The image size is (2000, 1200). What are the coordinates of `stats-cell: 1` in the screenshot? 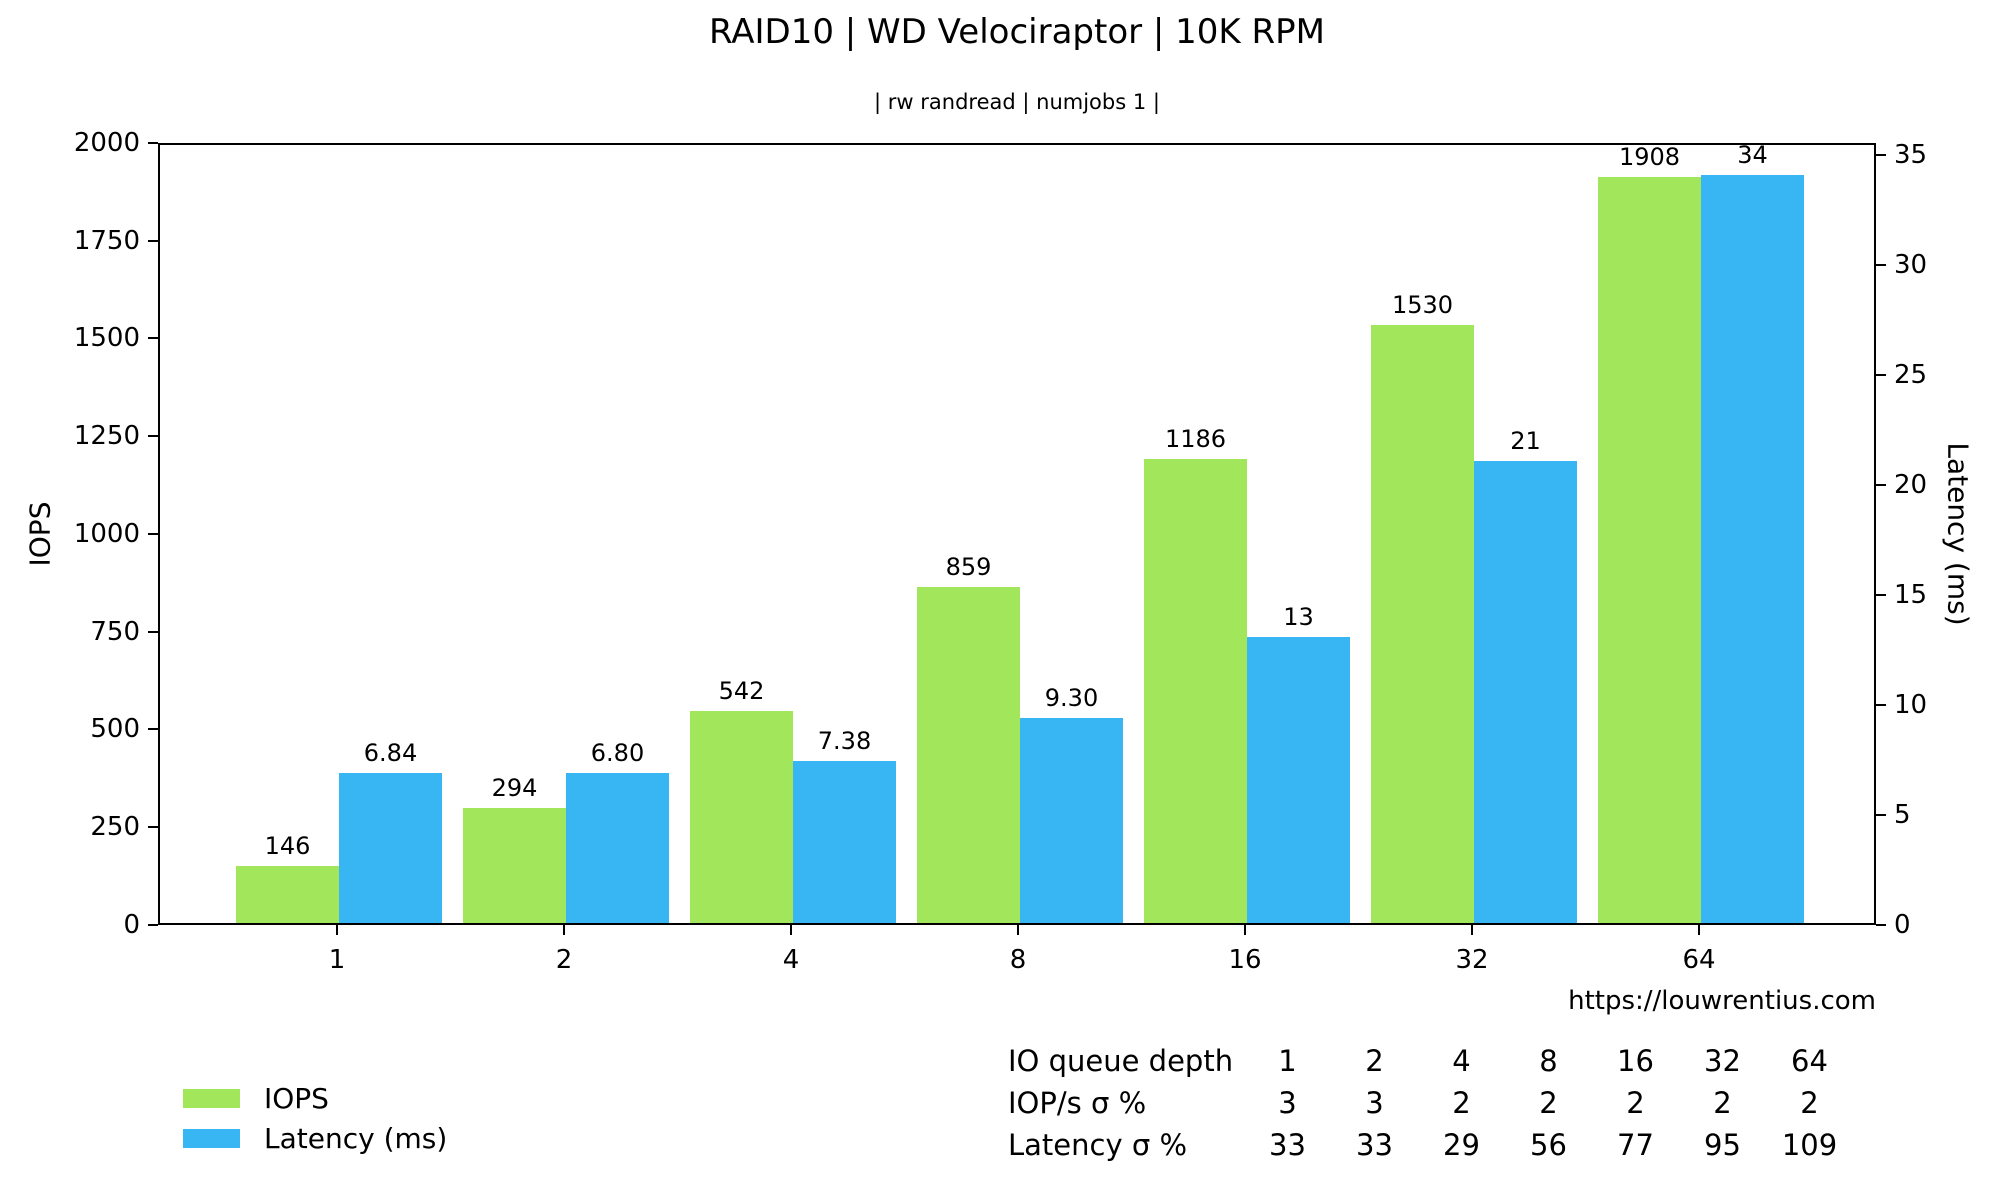 It's located at (1287, 1061).